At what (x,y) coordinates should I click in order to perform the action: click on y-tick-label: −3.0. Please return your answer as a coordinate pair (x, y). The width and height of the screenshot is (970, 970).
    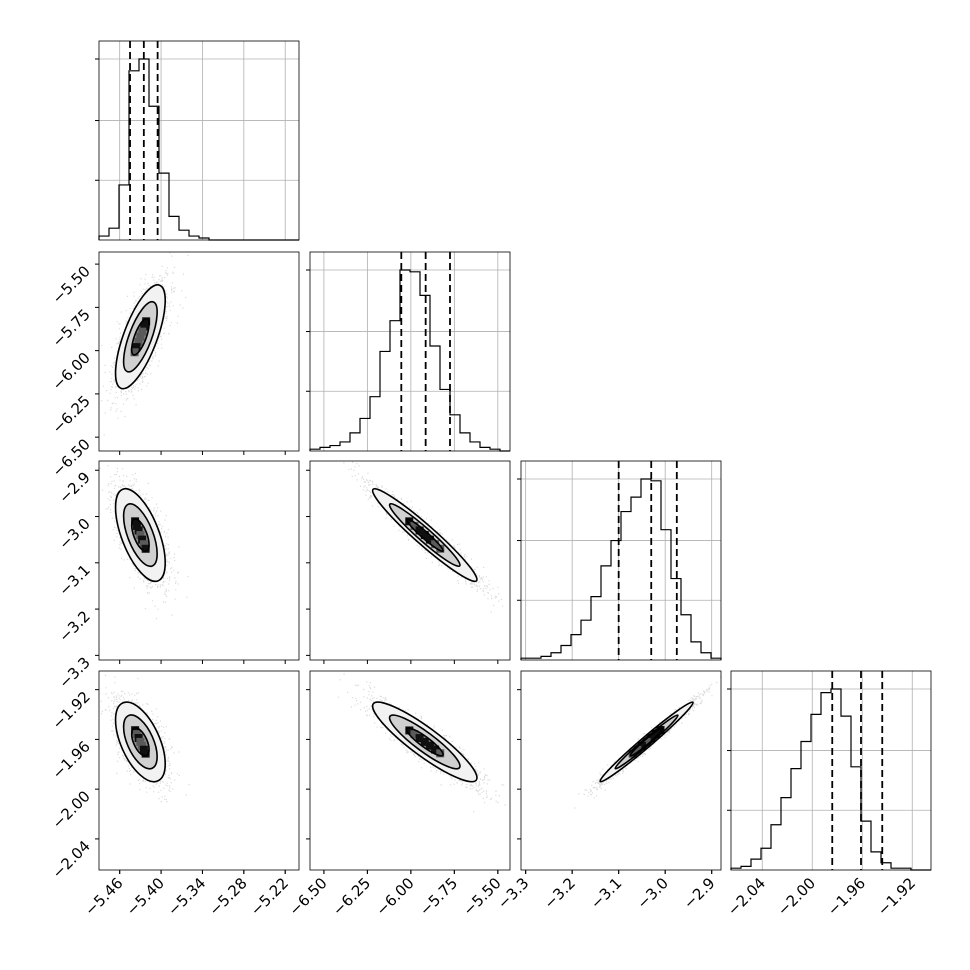
    Looking at the image, I should click on (74, 534).